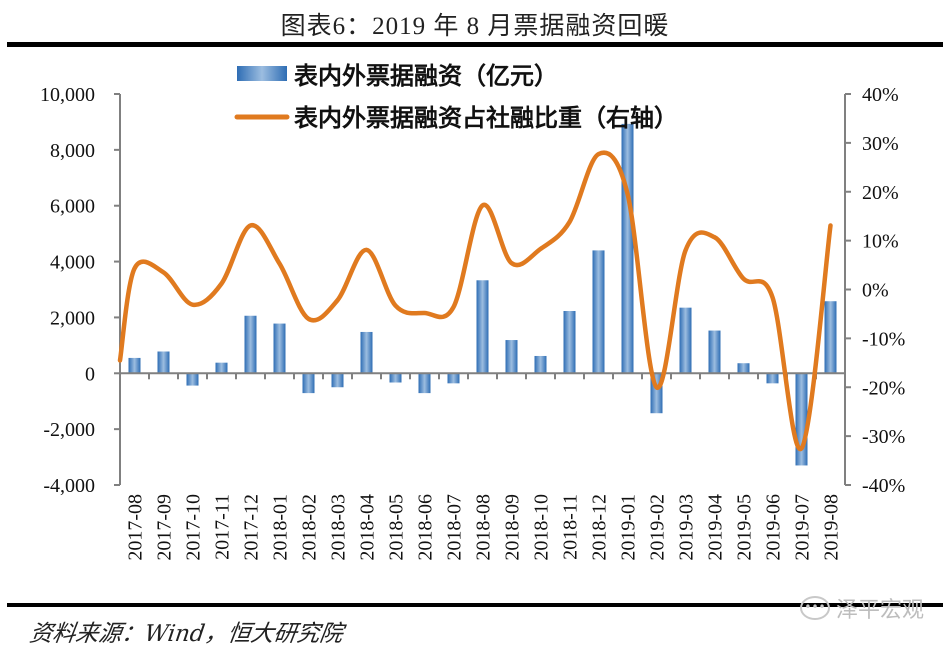 Image resolution: width=950 pixels, height=649 pixels. I want to click on legend: 表内外票据融资（亿元） 表内外票据融资占社融比重（右轴）, so click(456, 97).